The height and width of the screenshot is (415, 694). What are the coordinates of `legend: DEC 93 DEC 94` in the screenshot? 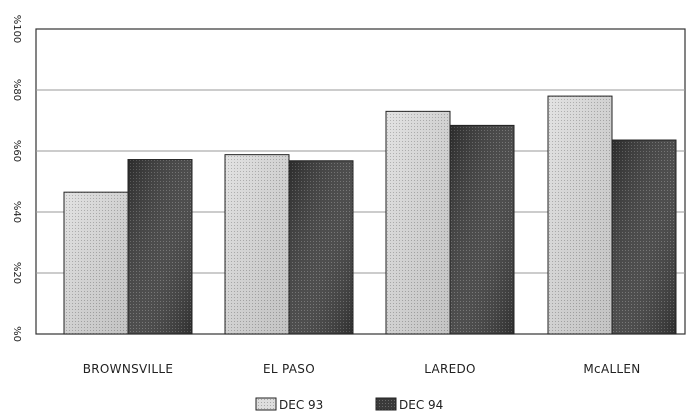 It's located at (349, 404).